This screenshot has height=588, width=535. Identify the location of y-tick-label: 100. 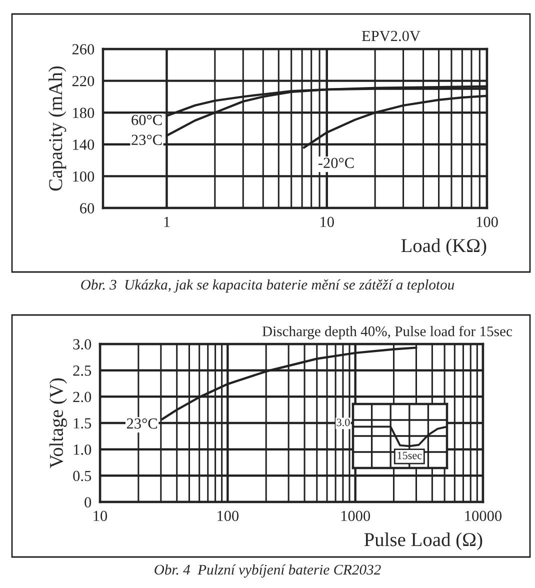
(83, 176).